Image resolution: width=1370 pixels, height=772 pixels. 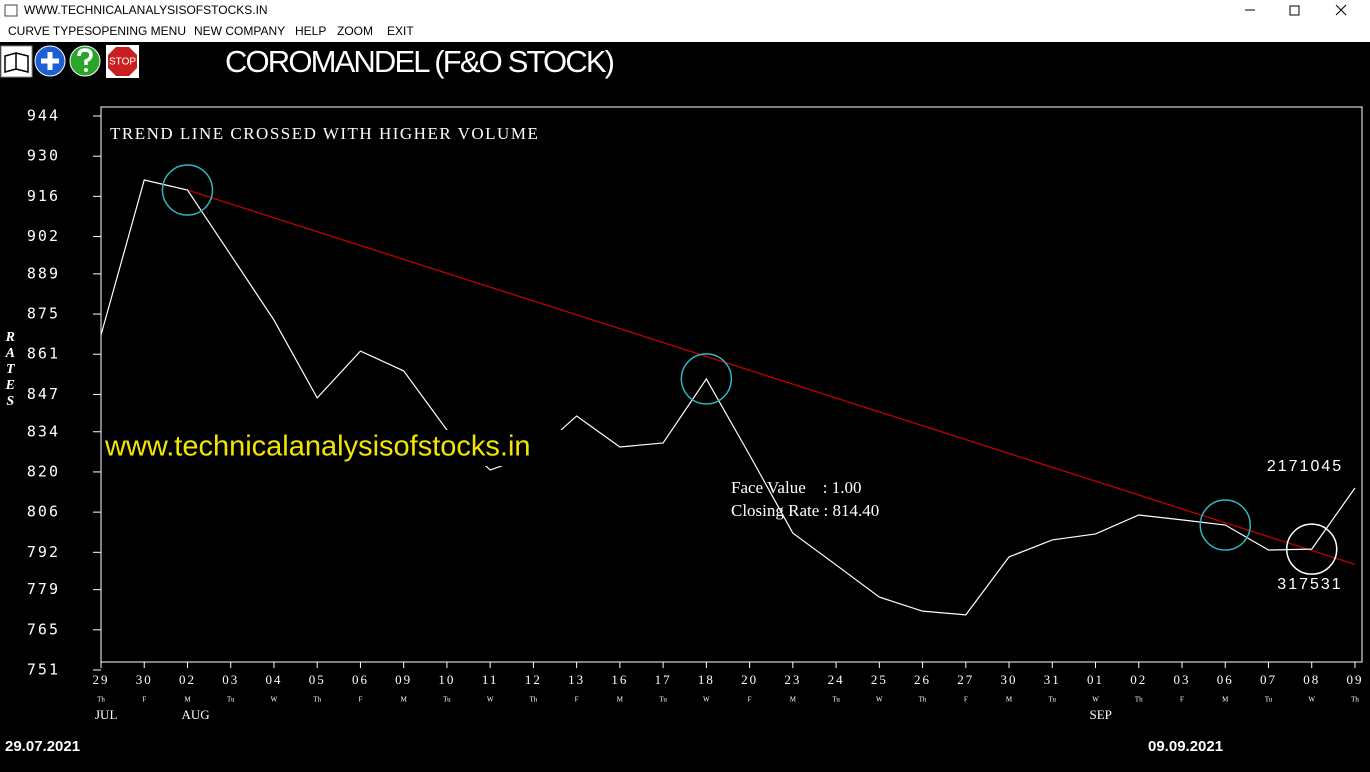 I want to click on menu-item: NEW COMPANY, so click(x=239, y=31).